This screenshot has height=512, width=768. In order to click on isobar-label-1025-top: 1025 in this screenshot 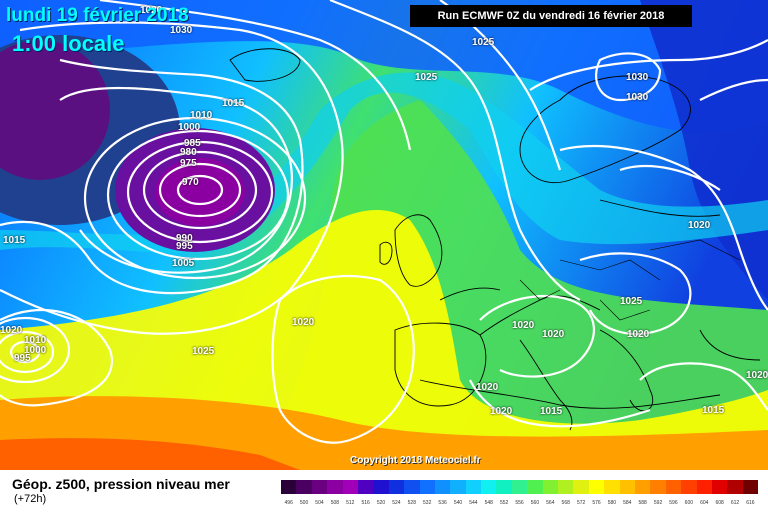, I will do `click(483, 42)`.